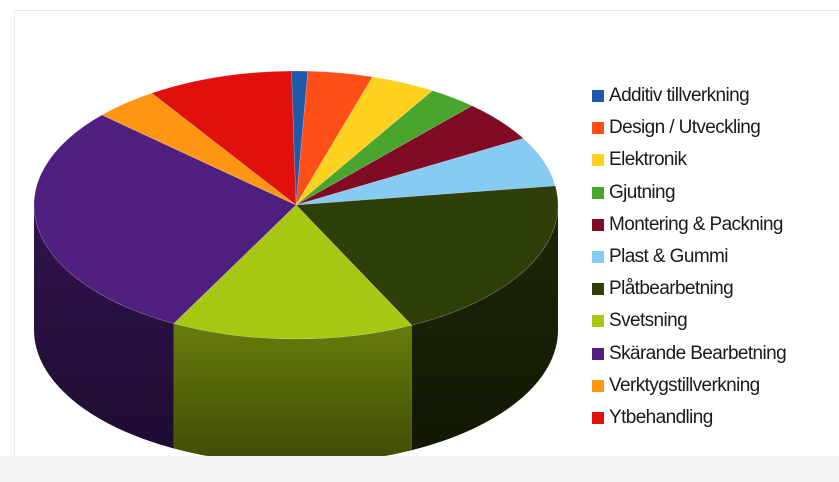  What do you see at coordinates (425, 172) in the screenshot?
I see `pie-slice-plast-gummi` at bounding box center [425, 172].